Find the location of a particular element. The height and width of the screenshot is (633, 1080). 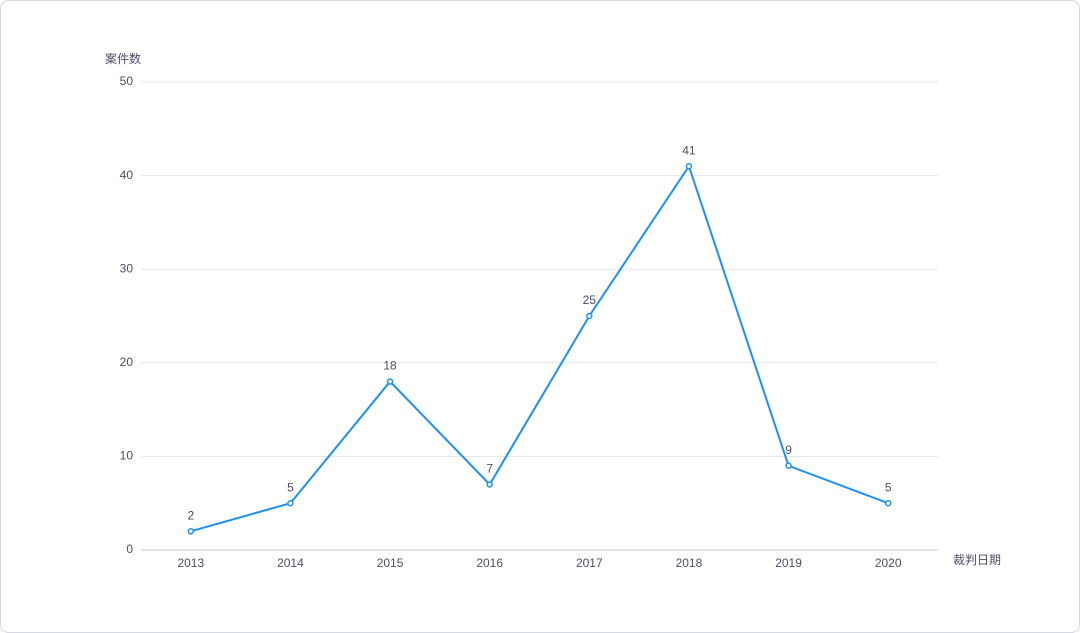

x-tick-label: 2014 is located at coordinates (290, 563).